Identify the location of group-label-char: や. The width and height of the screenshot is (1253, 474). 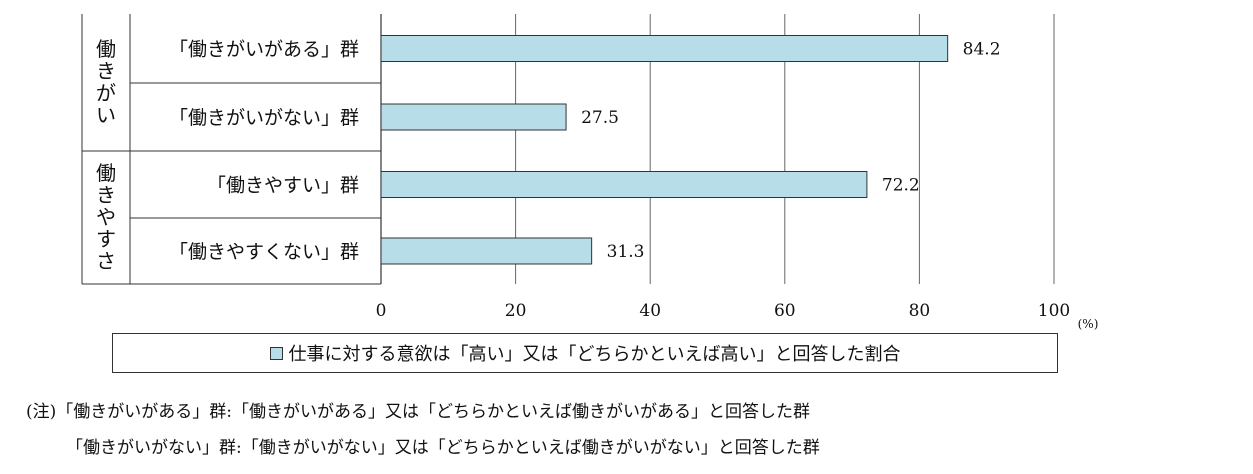
(106, 217).